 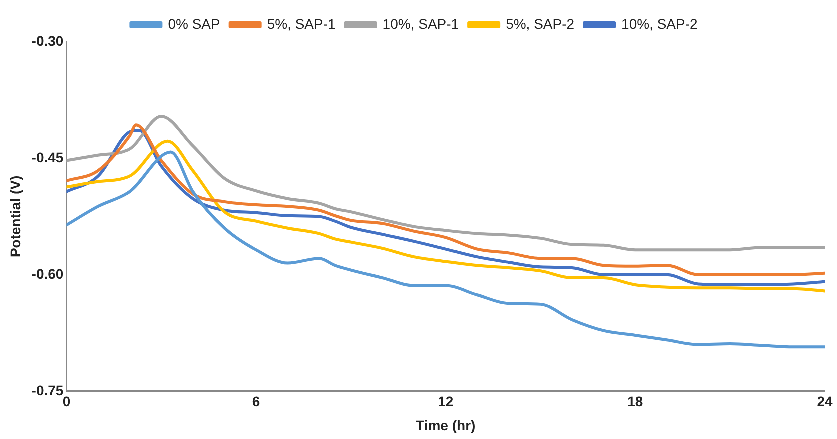 What do you see at coordinates (421, 24) in the screenshot?
I see `legend-label: 10%, SAP-1` at bounding box center [421, 24].